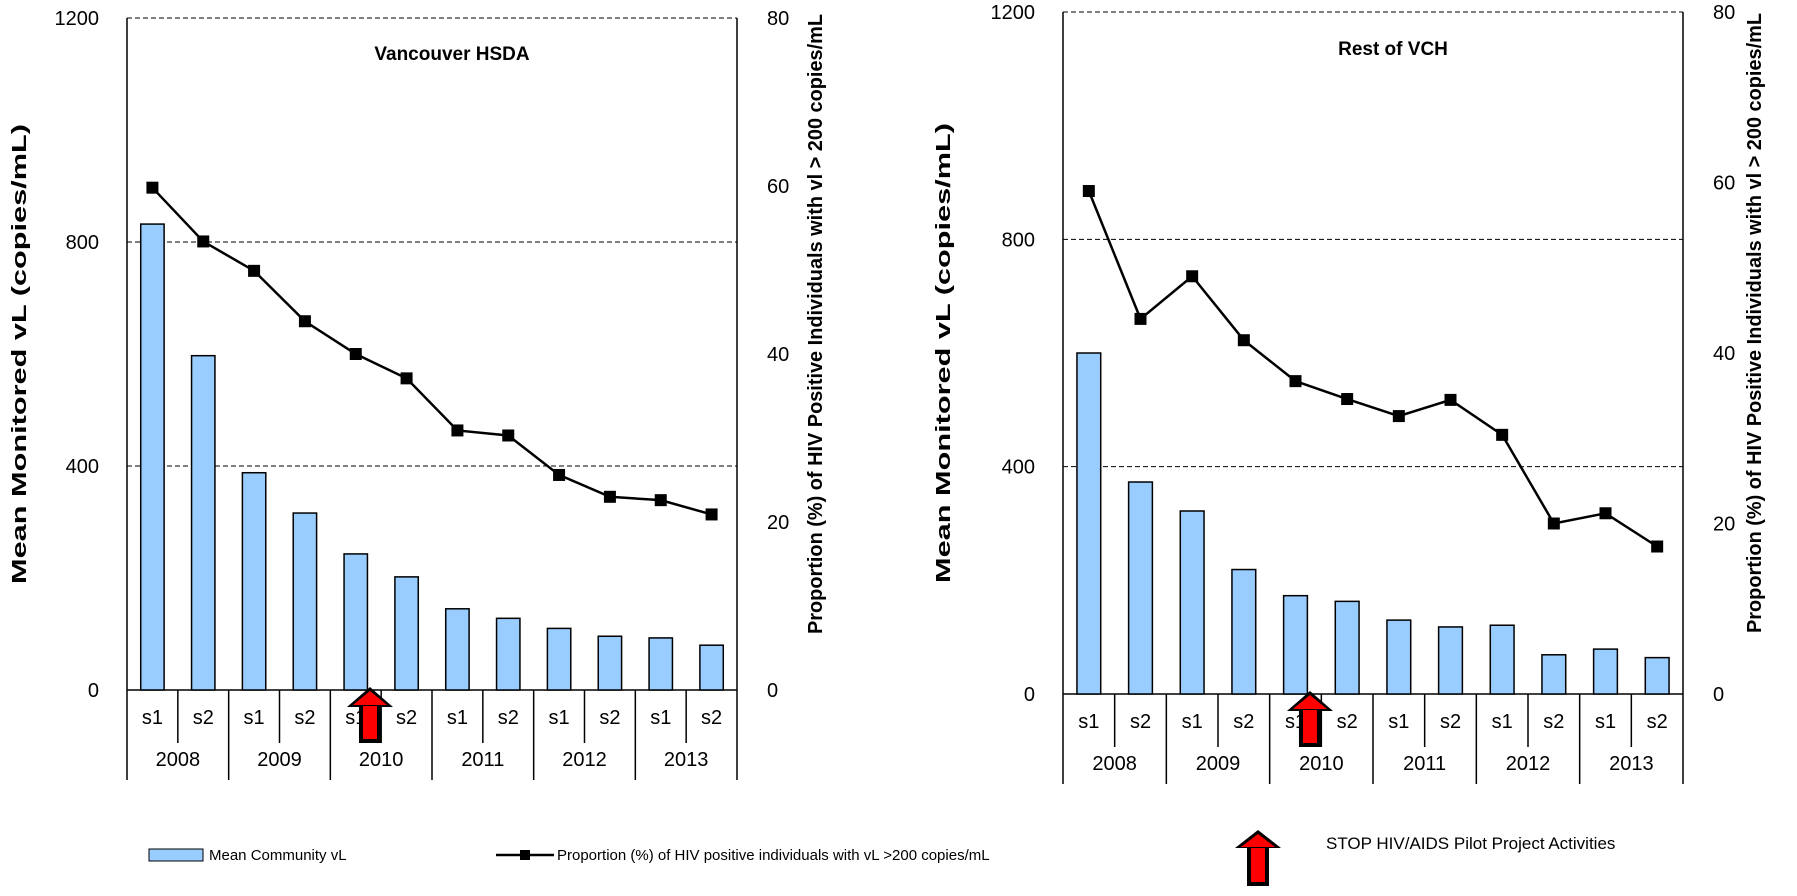  I want to click on chart-title: Vancouver HSDA, so click(451, 54).